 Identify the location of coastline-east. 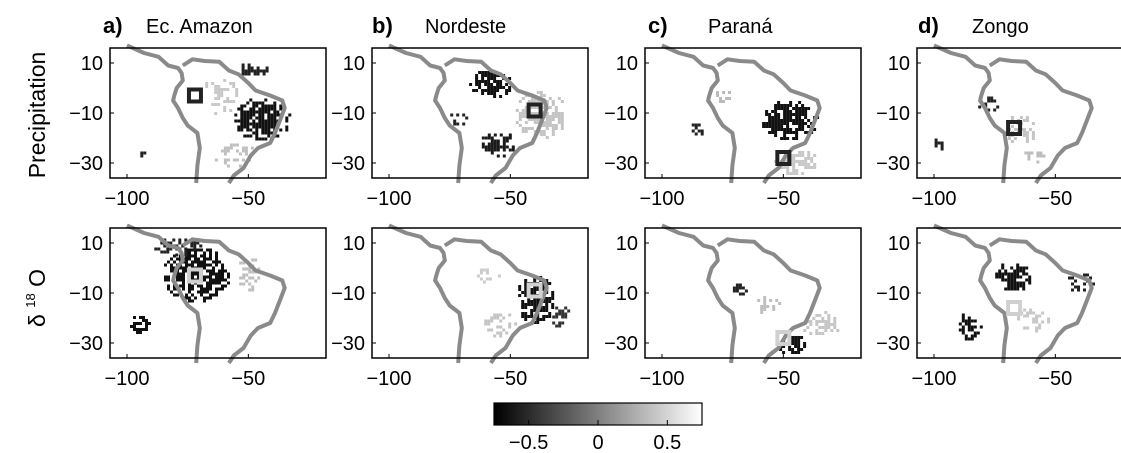
(769, 121).